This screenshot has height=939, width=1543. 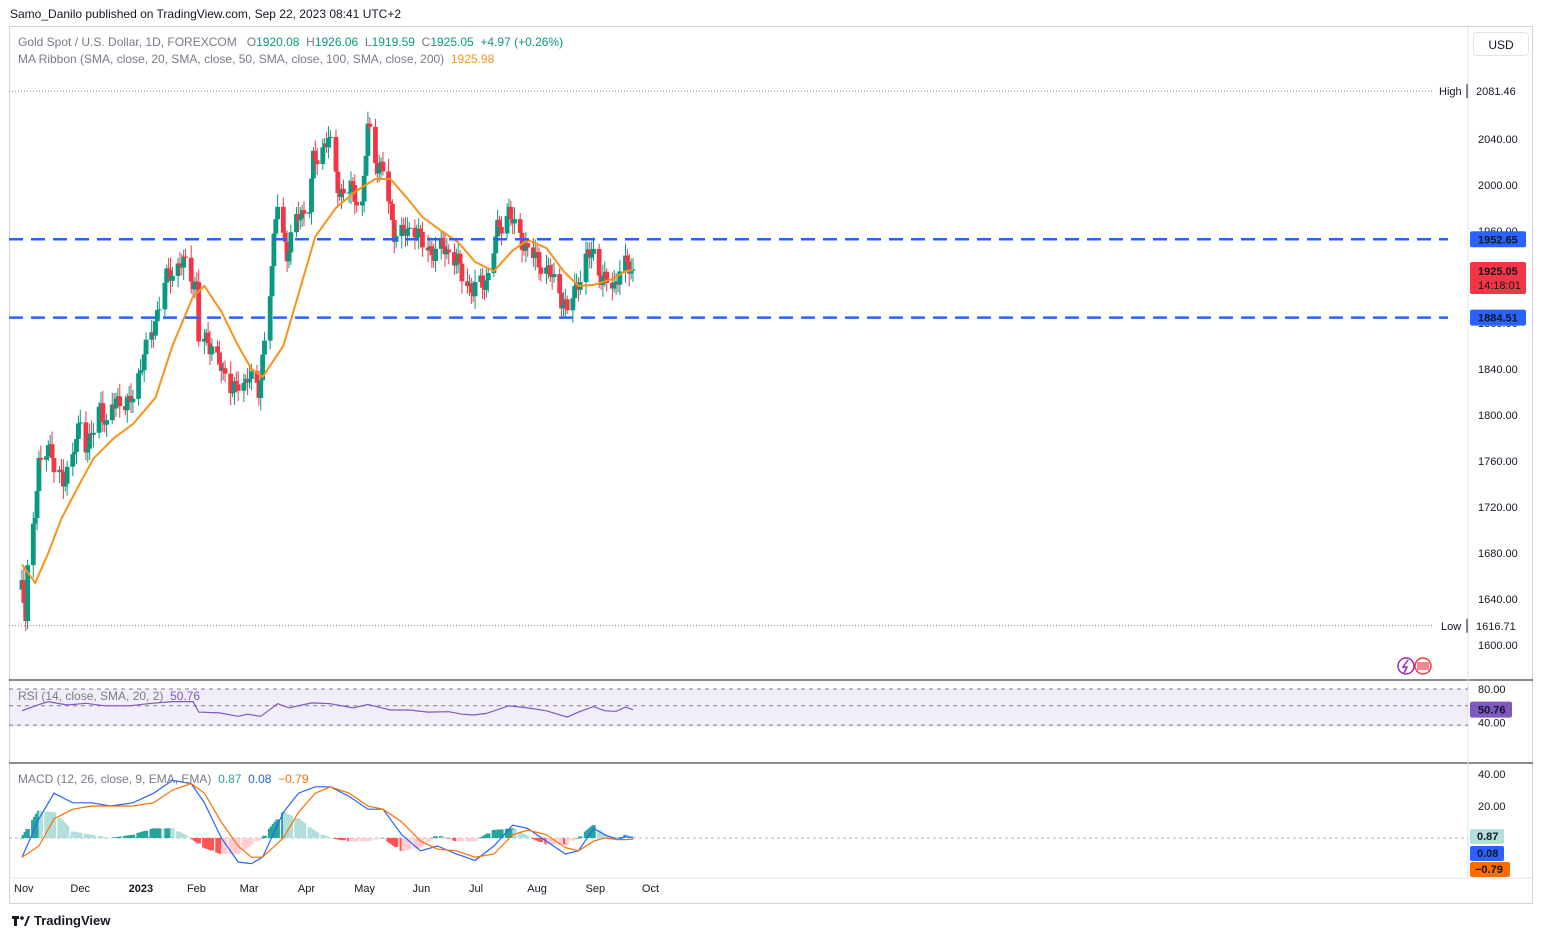 What do you see at coordinates (476, 889) in the screenshot?
I see `time-tick-label: Jul` at bounding box center [476, 889].